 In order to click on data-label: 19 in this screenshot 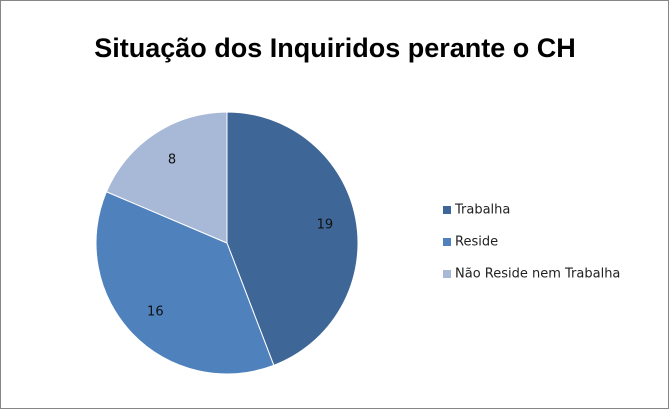, I will do `click(325, 224)`.